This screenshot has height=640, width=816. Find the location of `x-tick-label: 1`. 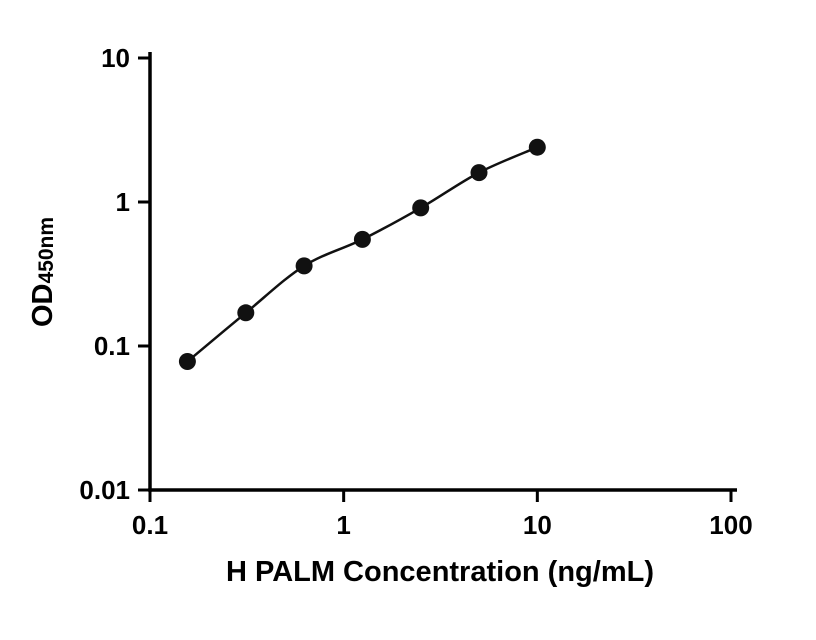

x-tick-label: 1 is located at coordinates (343, 525).